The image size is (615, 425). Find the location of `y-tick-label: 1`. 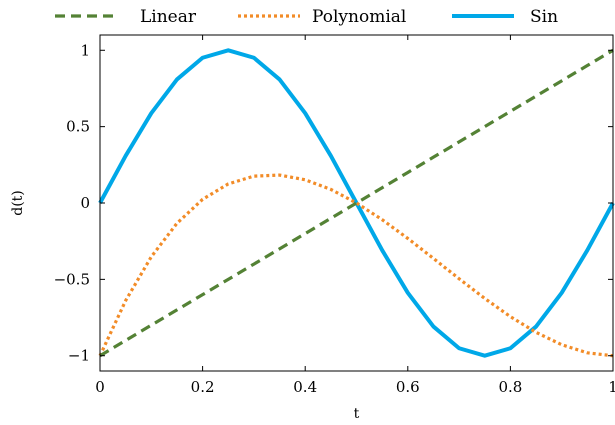

y-tick-label: 1 is located at coordinates (85, 50).